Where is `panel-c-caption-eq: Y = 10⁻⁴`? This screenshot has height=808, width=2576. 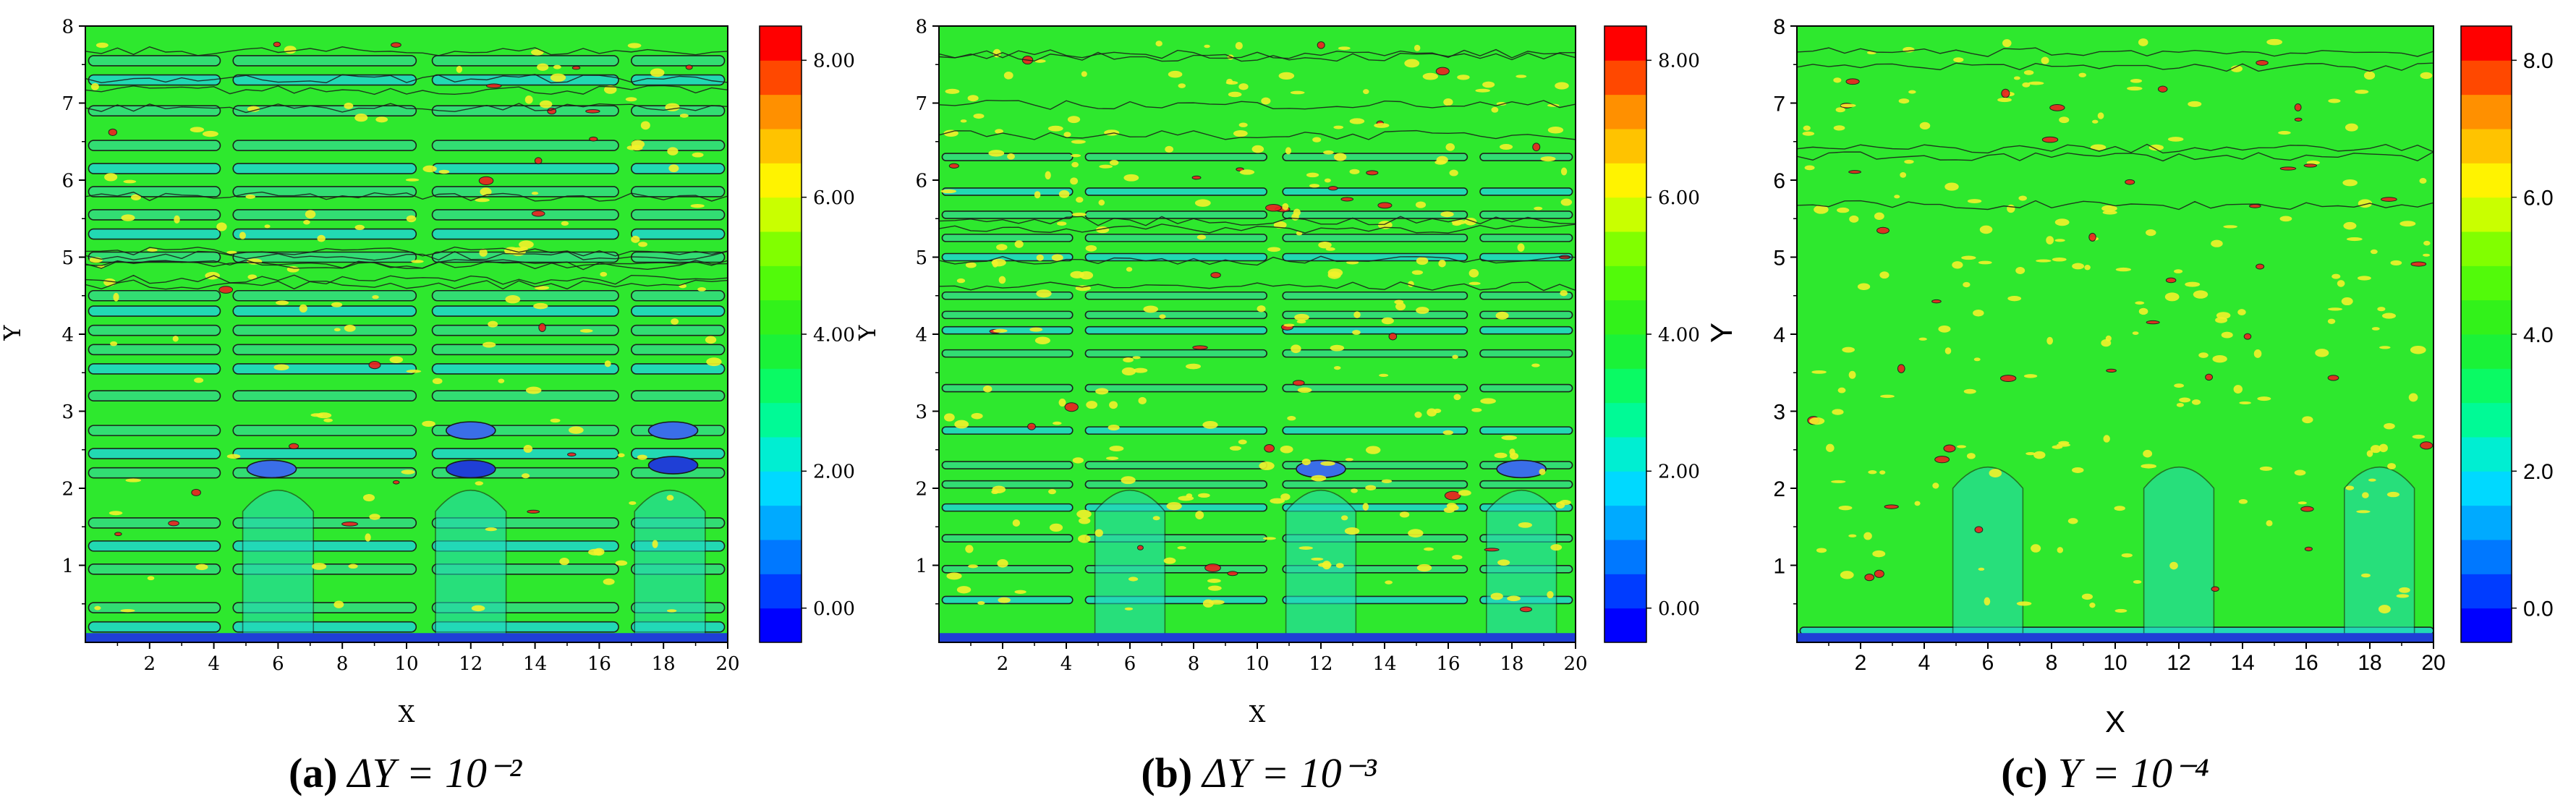
panel-c-caption-eq: Y = 10⁻⁴ is located at coordinates (2133, 772).